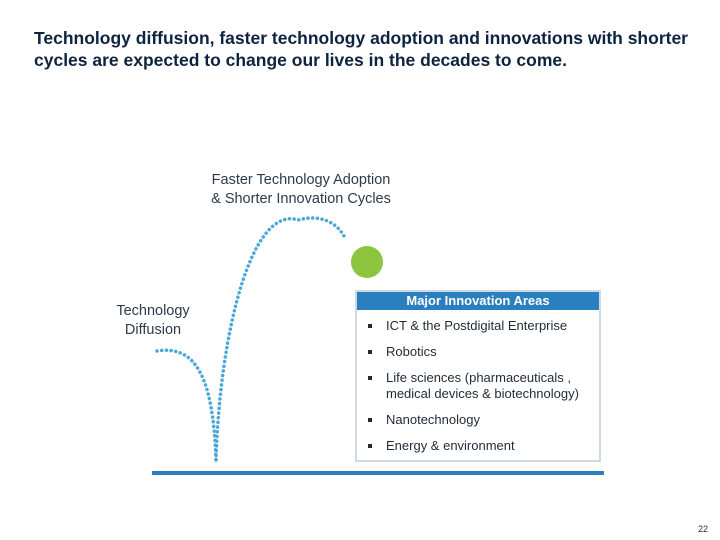 The height and width of the screenshot is (540, 720). Describe the element at coordinates (186, 405) in the screenshot. I see `small-dotted-arc` at that location.